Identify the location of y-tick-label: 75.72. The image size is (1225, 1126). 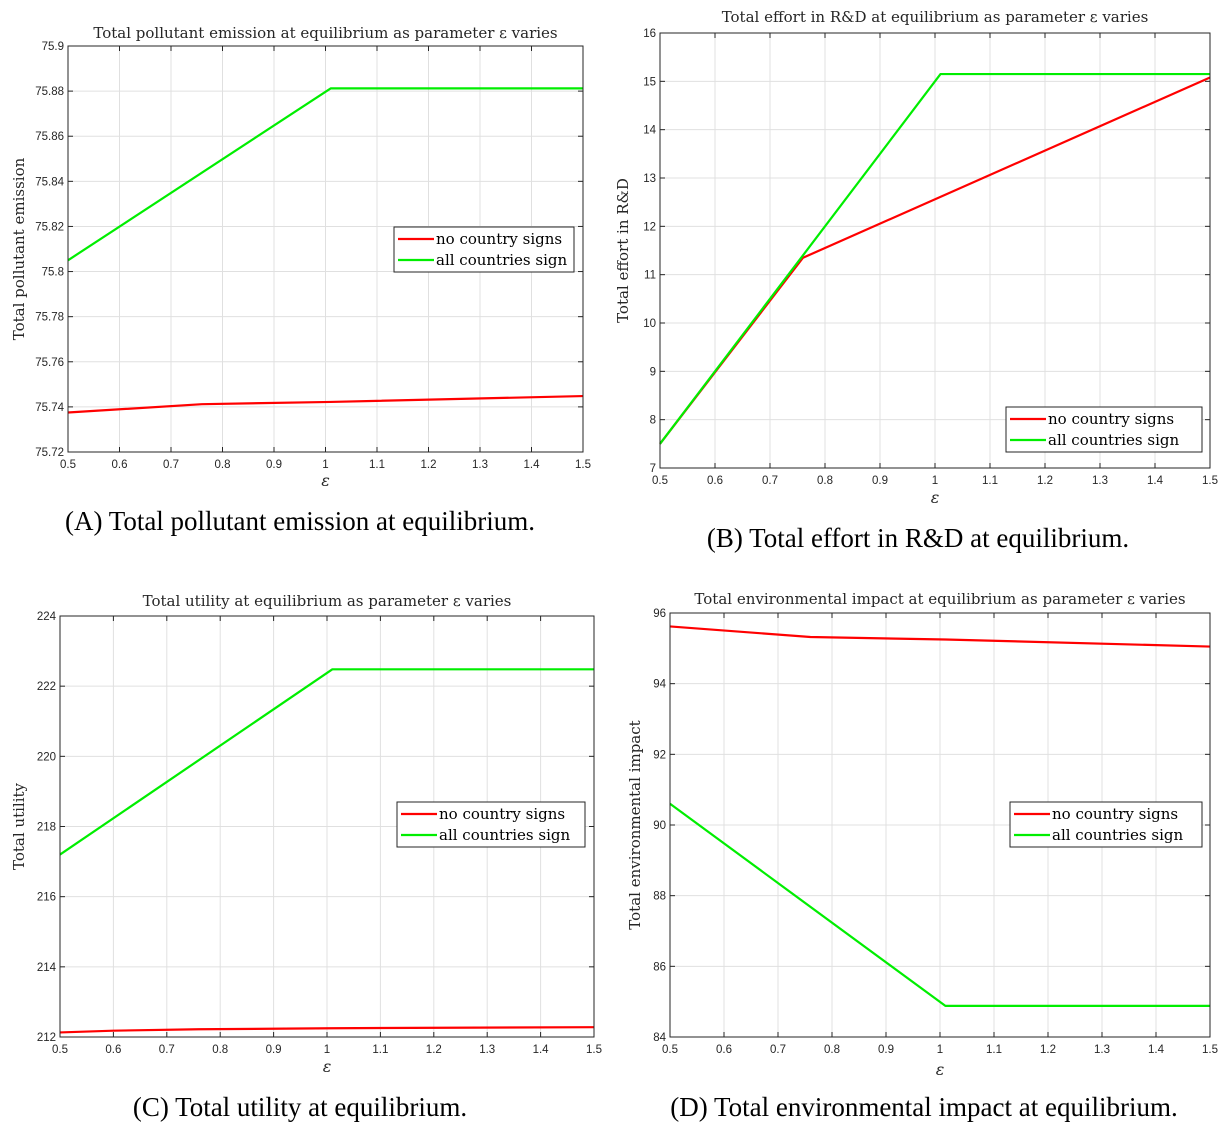
(49, 453).